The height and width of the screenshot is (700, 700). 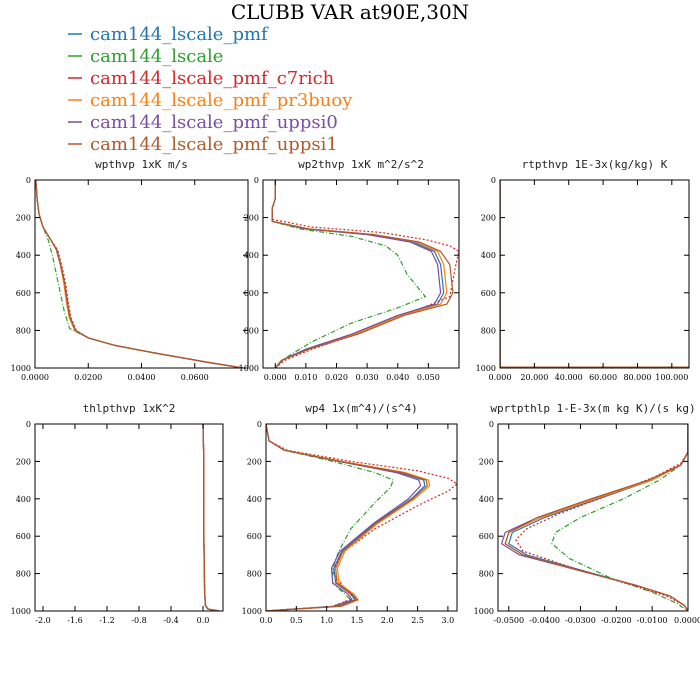 I want to click on ytick-label-5-3: 600, so click(x=486, y=536).